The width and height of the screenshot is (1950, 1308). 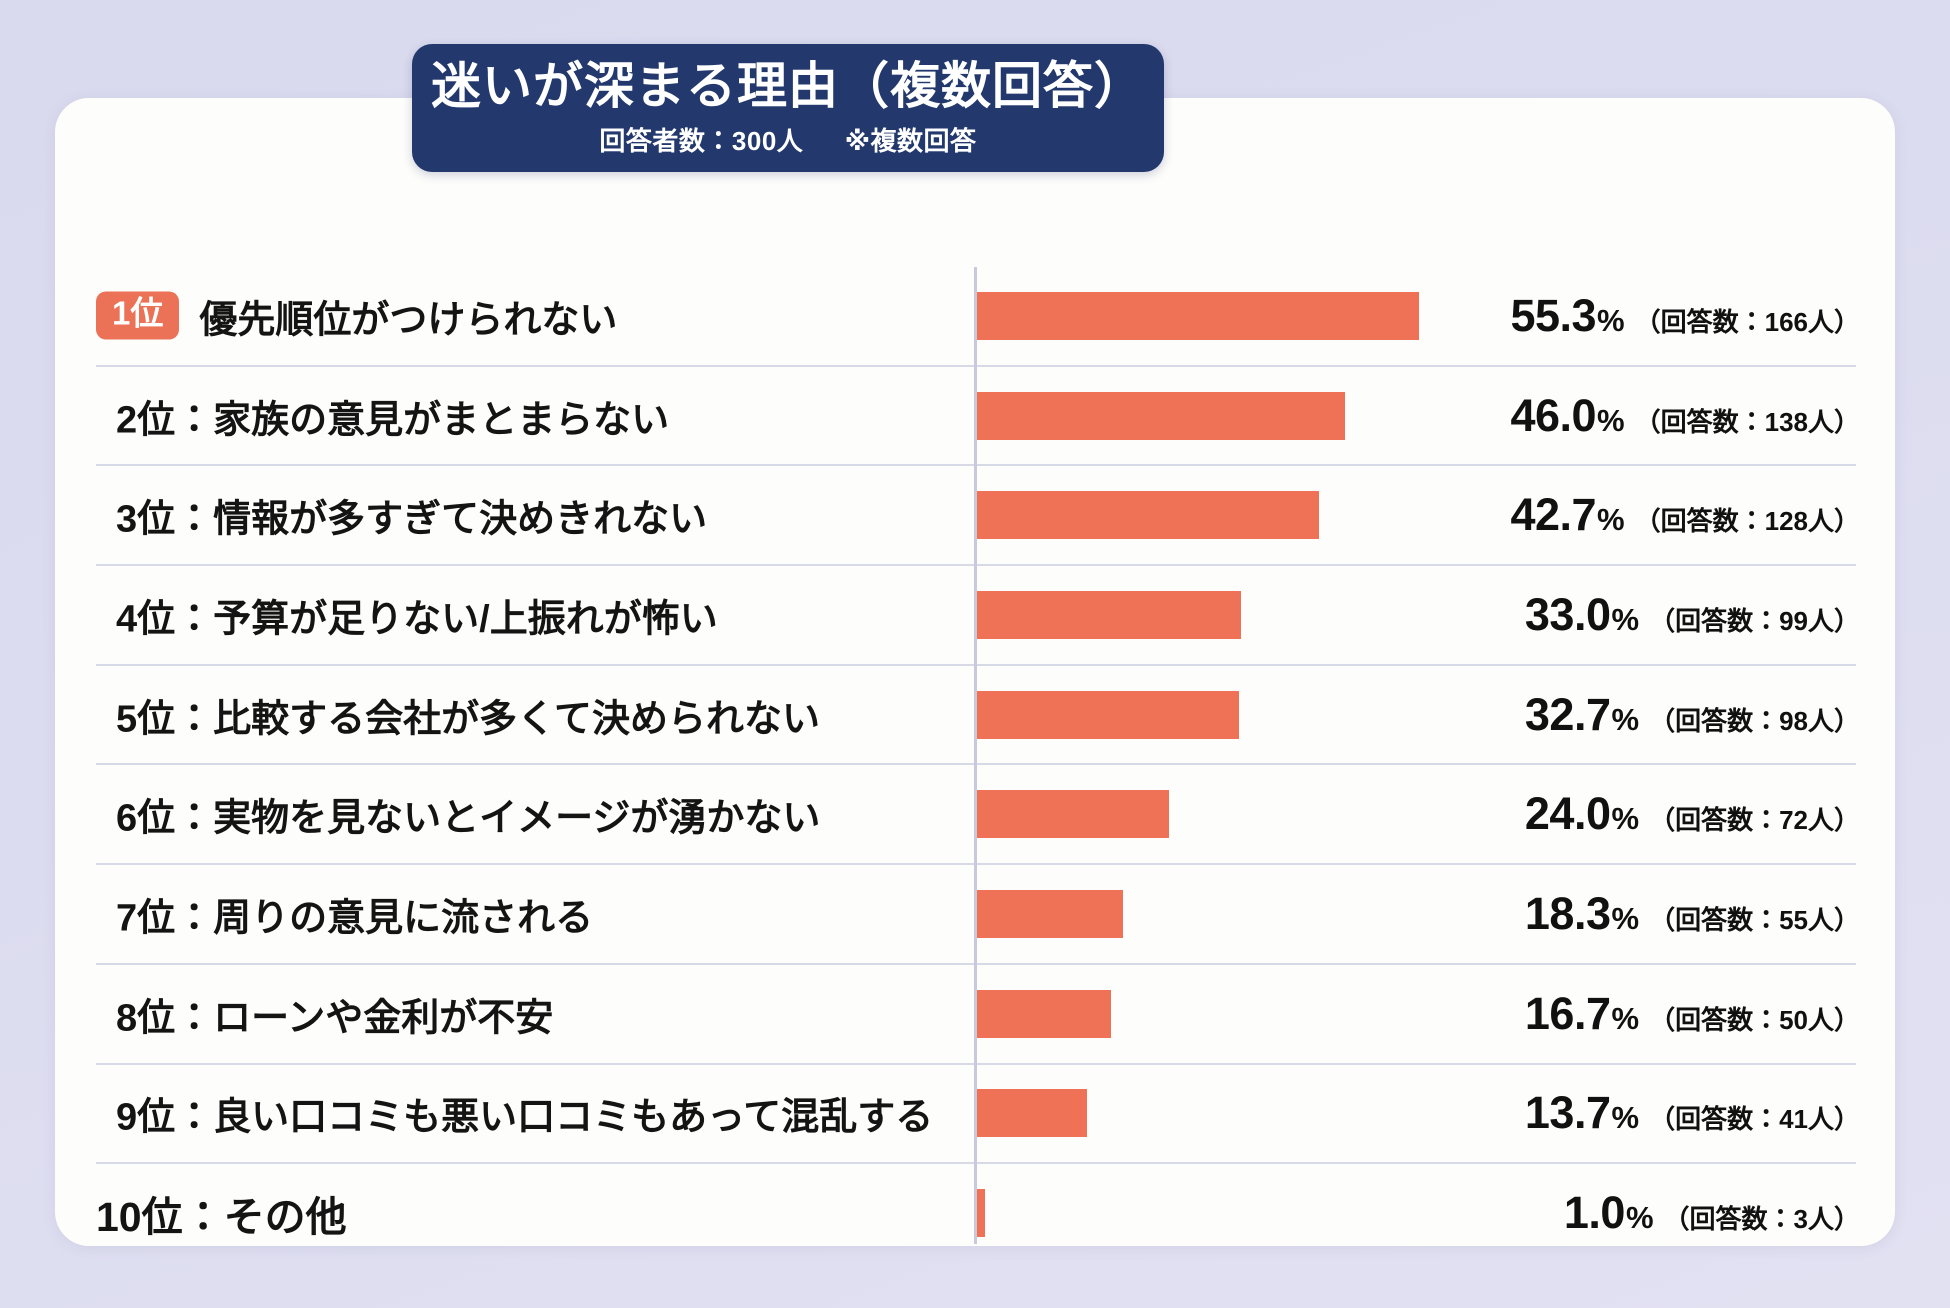 I want to click on value-count: （回答数：128人）, so click(x=1747, y=521).